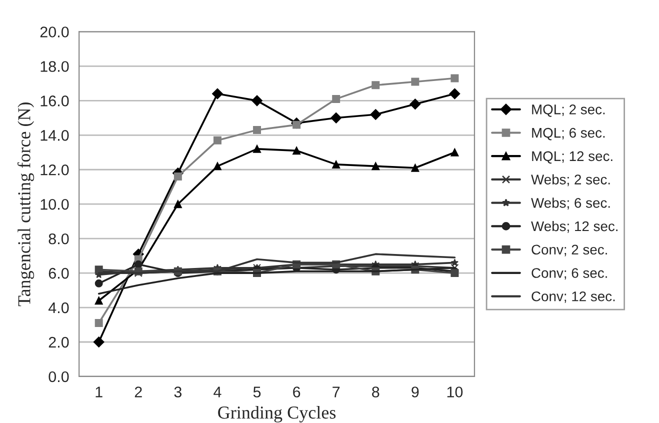 The height and width of the screenshot is (423, 659). Describe the element at coordinates (218, 392) in the screenshot. I see `x-tick-label: 4` at that location.